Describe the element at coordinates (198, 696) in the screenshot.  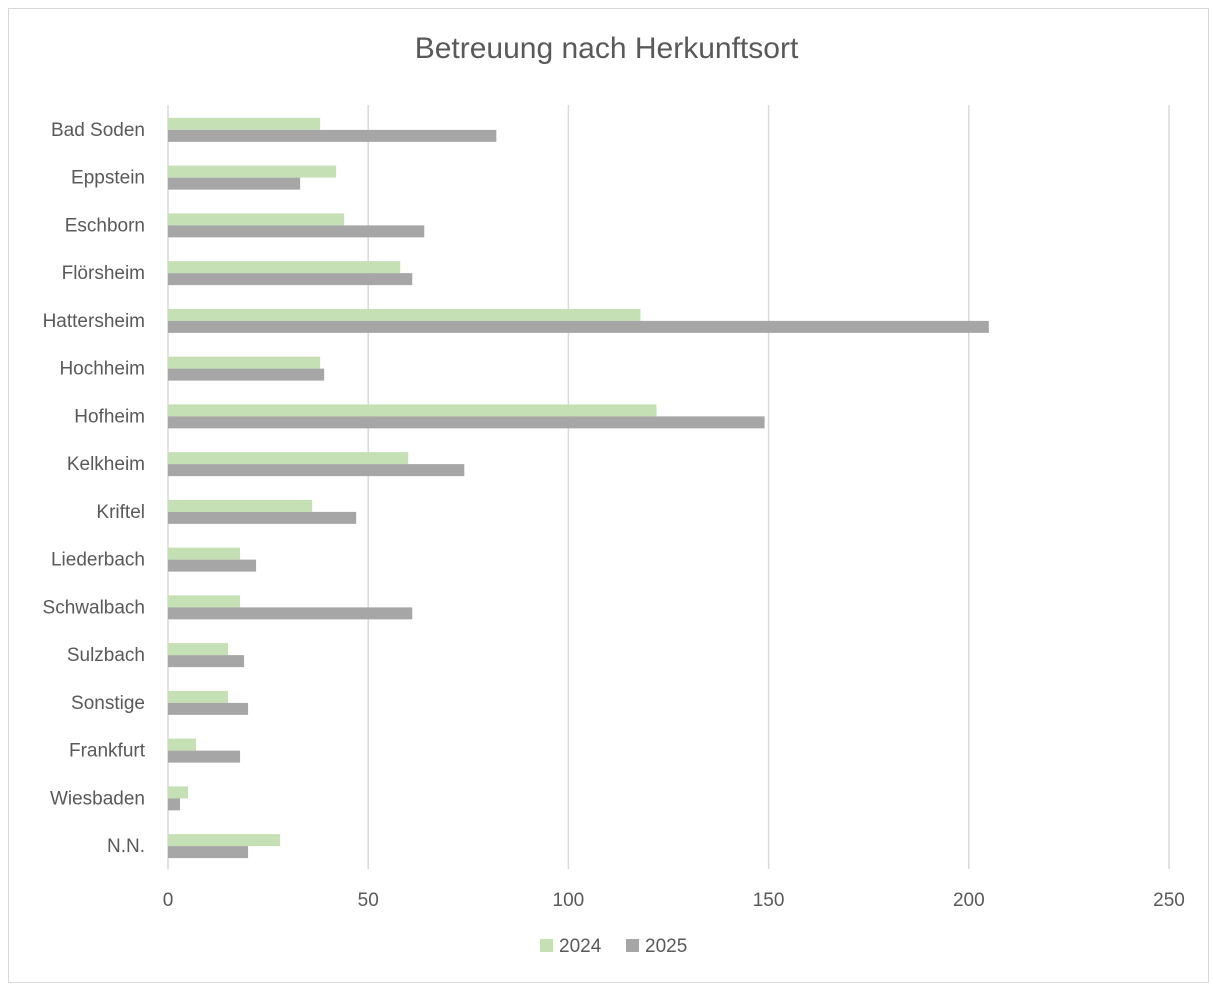
I see `bar-2024-sonstige` at that location.